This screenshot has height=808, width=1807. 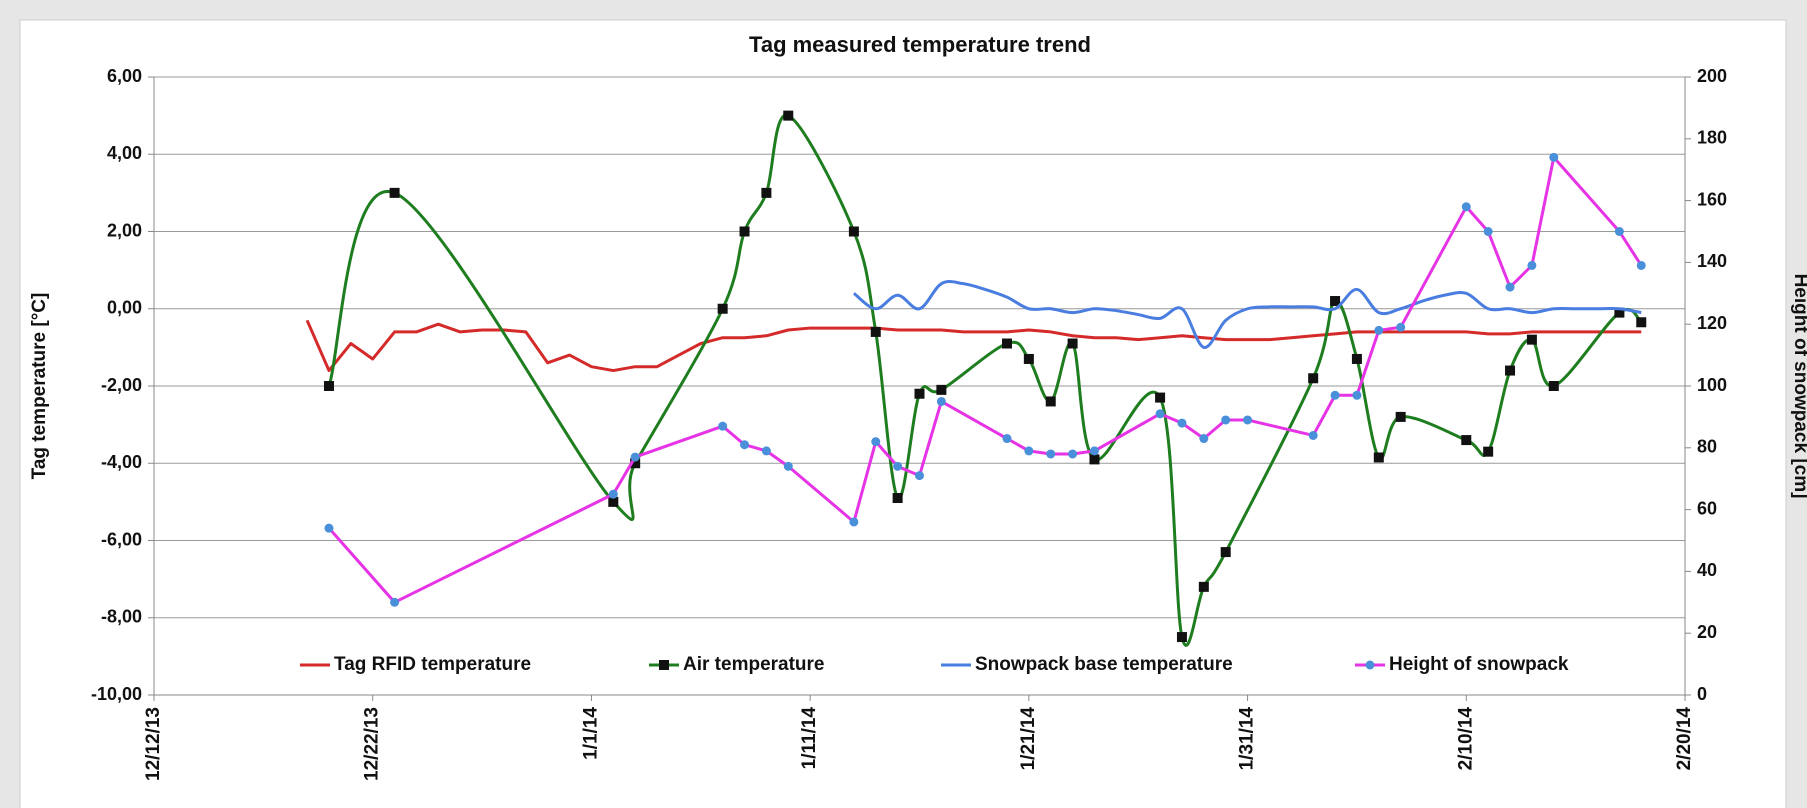 I want to click on y-tick-label: 2,00, so click(x=124, y=230).